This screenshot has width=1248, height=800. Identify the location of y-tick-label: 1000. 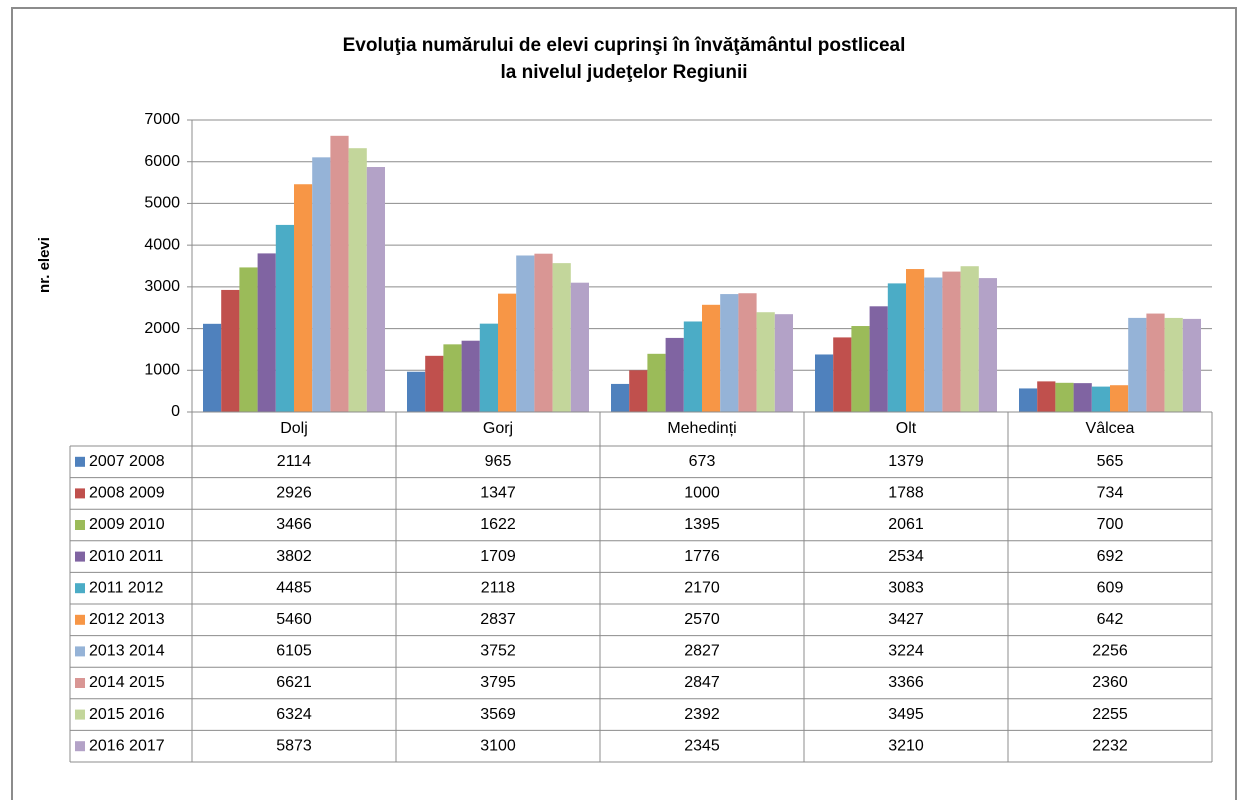
(162, 370).